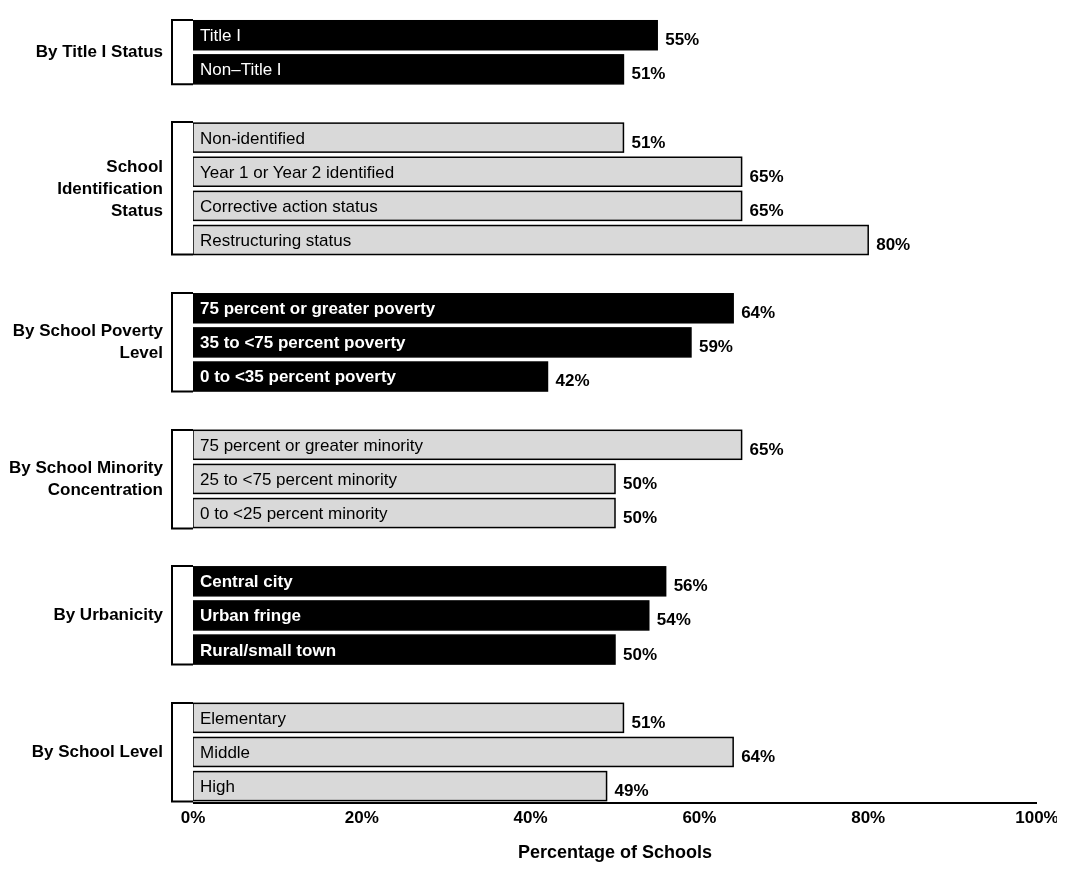  What do you see at coordinates (615, 852) in the screenshot?
I see `x-axis-title: Percentage of Schools` at bounding box center [615, 852].